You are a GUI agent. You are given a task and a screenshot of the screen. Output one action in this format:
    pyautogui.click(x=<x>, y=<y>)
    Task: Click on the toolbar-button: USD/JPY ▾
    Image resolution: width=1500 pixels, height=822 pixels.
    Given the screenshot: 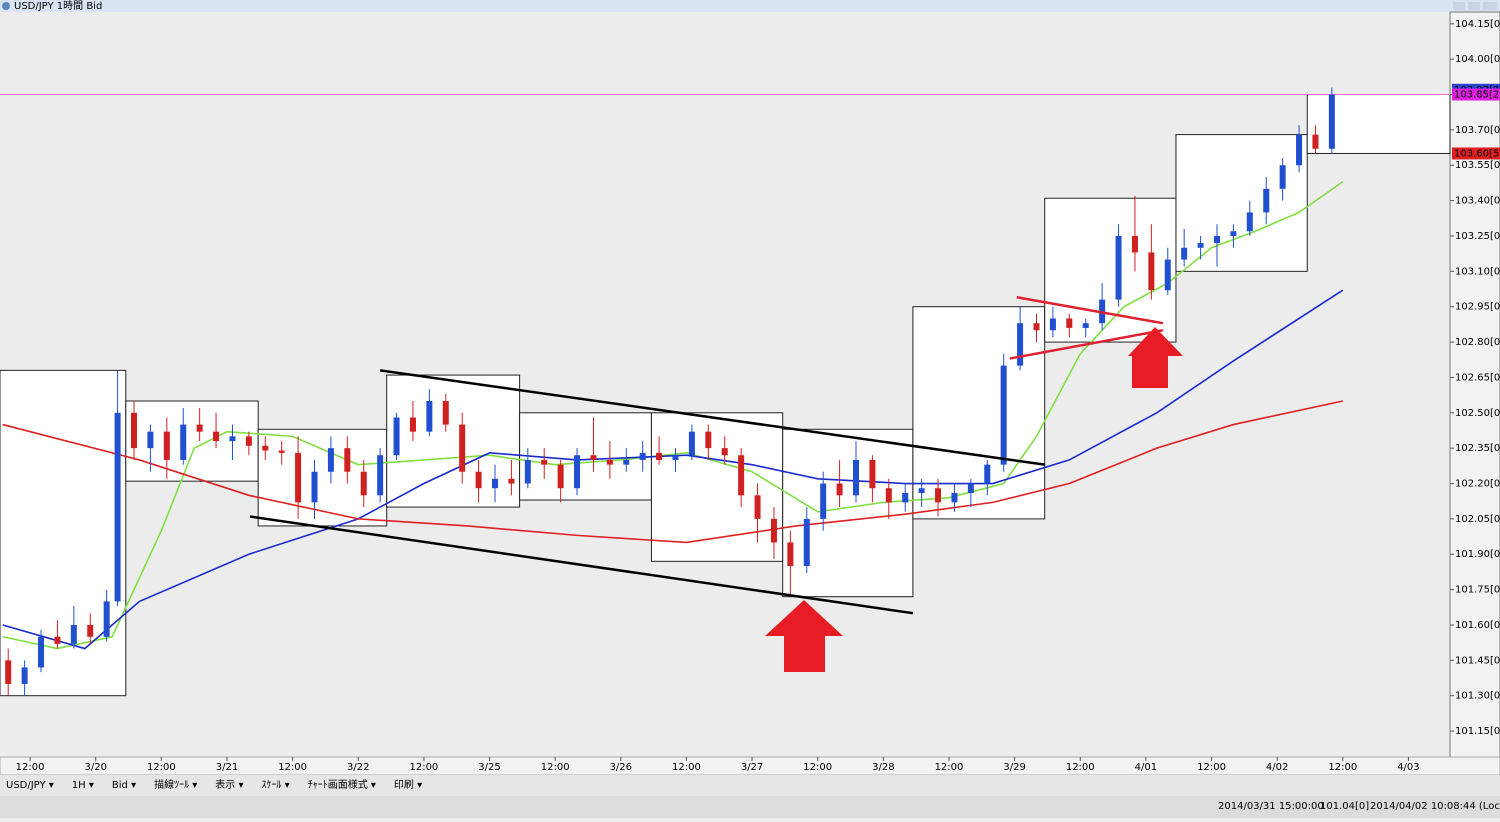 What is the action you would take?
    pyautogui.click(x=30, y=785)
    